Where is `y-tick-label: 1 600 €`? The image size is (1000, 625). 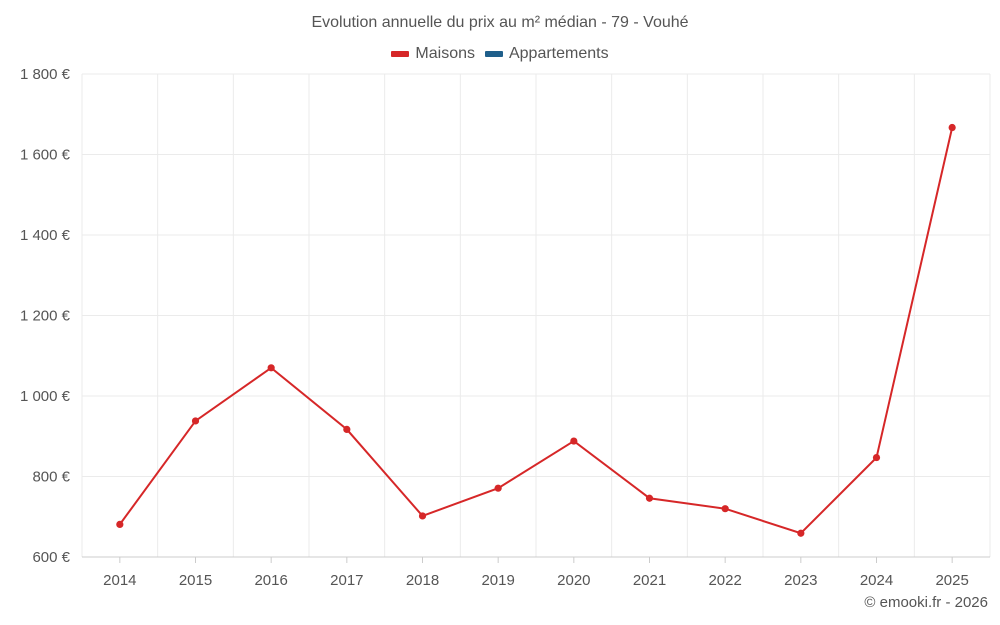 y-tick-label: 1 600 € is located at coordinates (45, 155).